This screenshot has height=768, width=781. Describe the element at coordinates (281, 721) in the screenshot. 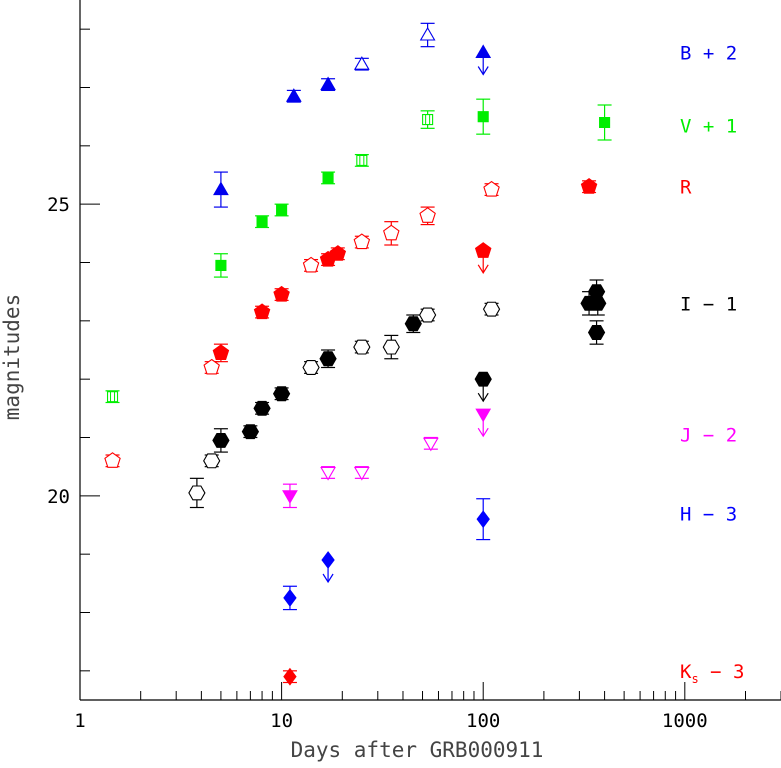

I see `x-tick-label: 10` at that location.